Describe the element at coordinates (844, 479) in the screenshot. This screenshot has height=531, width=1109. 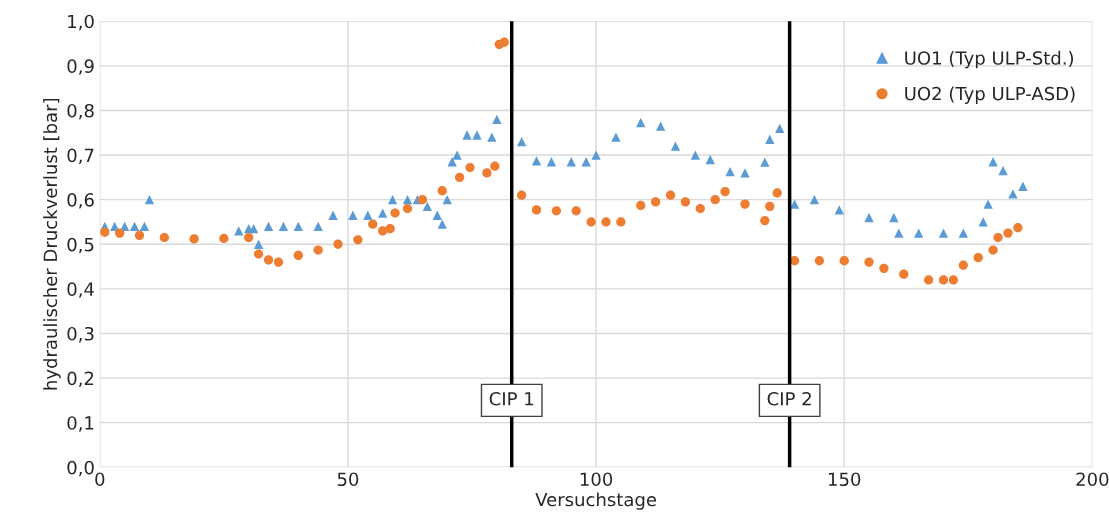
I see `x-tick-label: 150` at that location.